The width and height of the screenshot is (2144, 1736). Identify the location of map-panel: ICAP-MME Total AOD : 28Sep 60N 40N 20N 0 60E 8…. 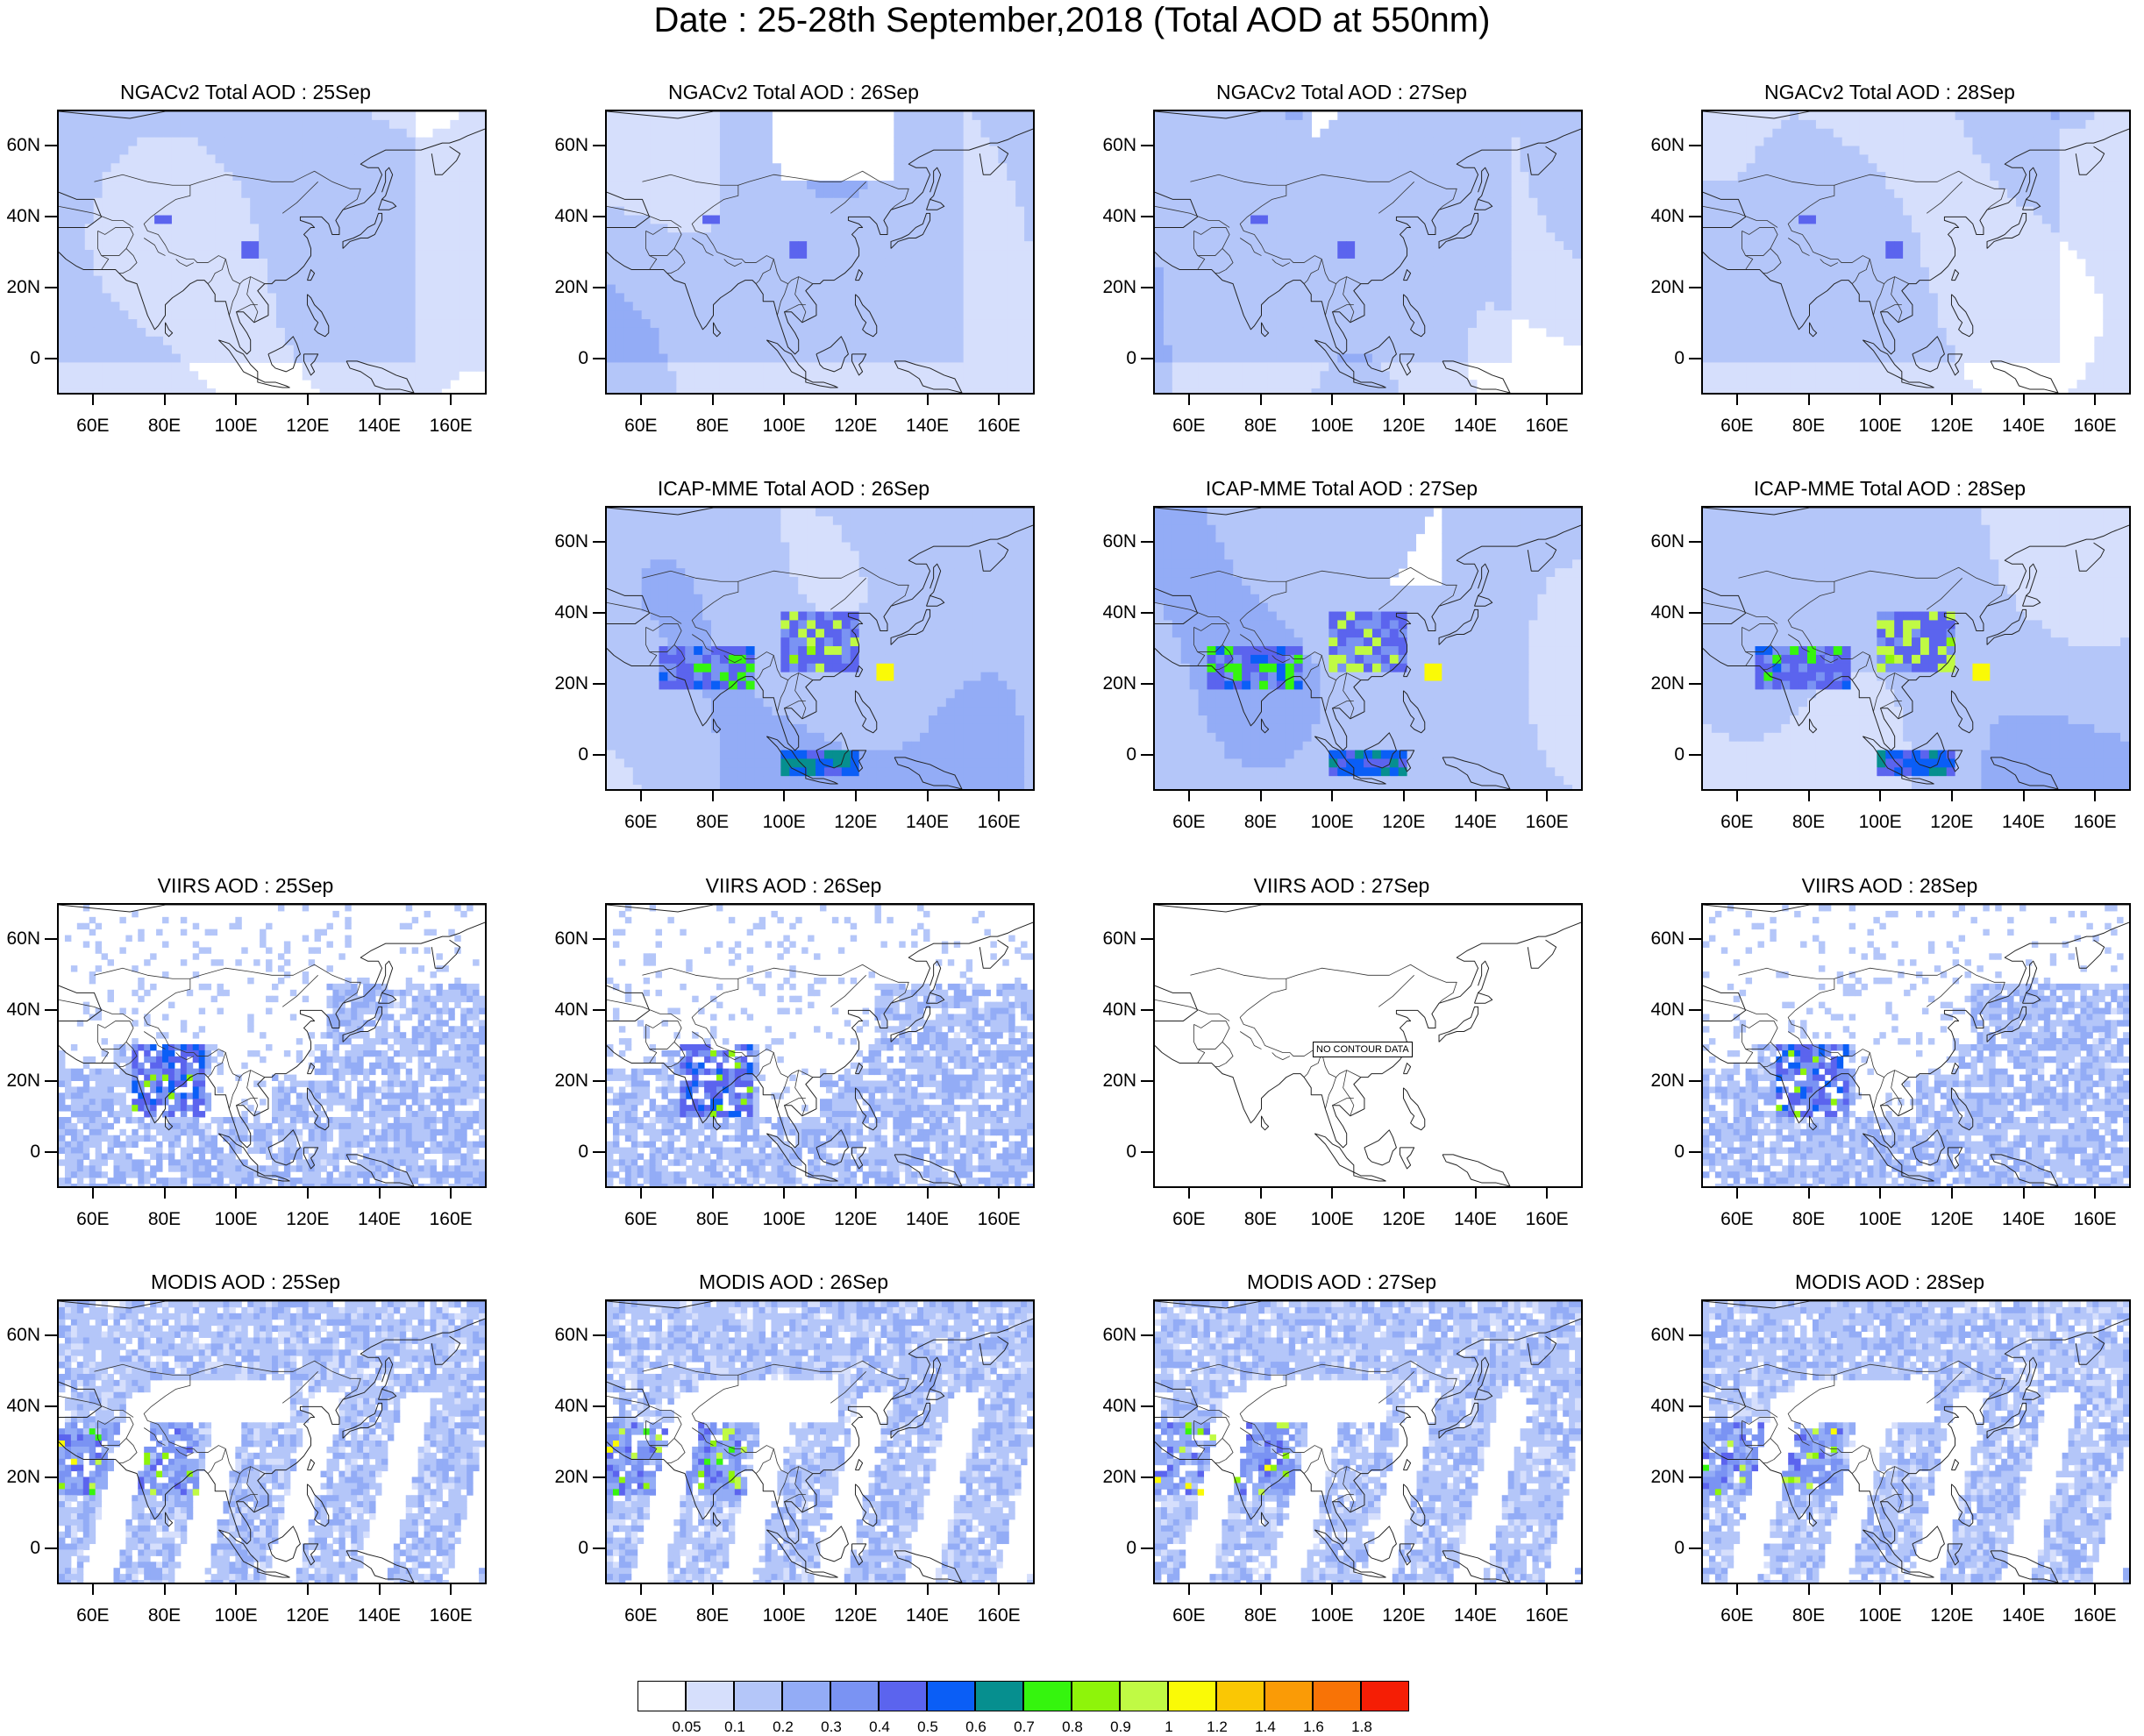
(1889, 668).